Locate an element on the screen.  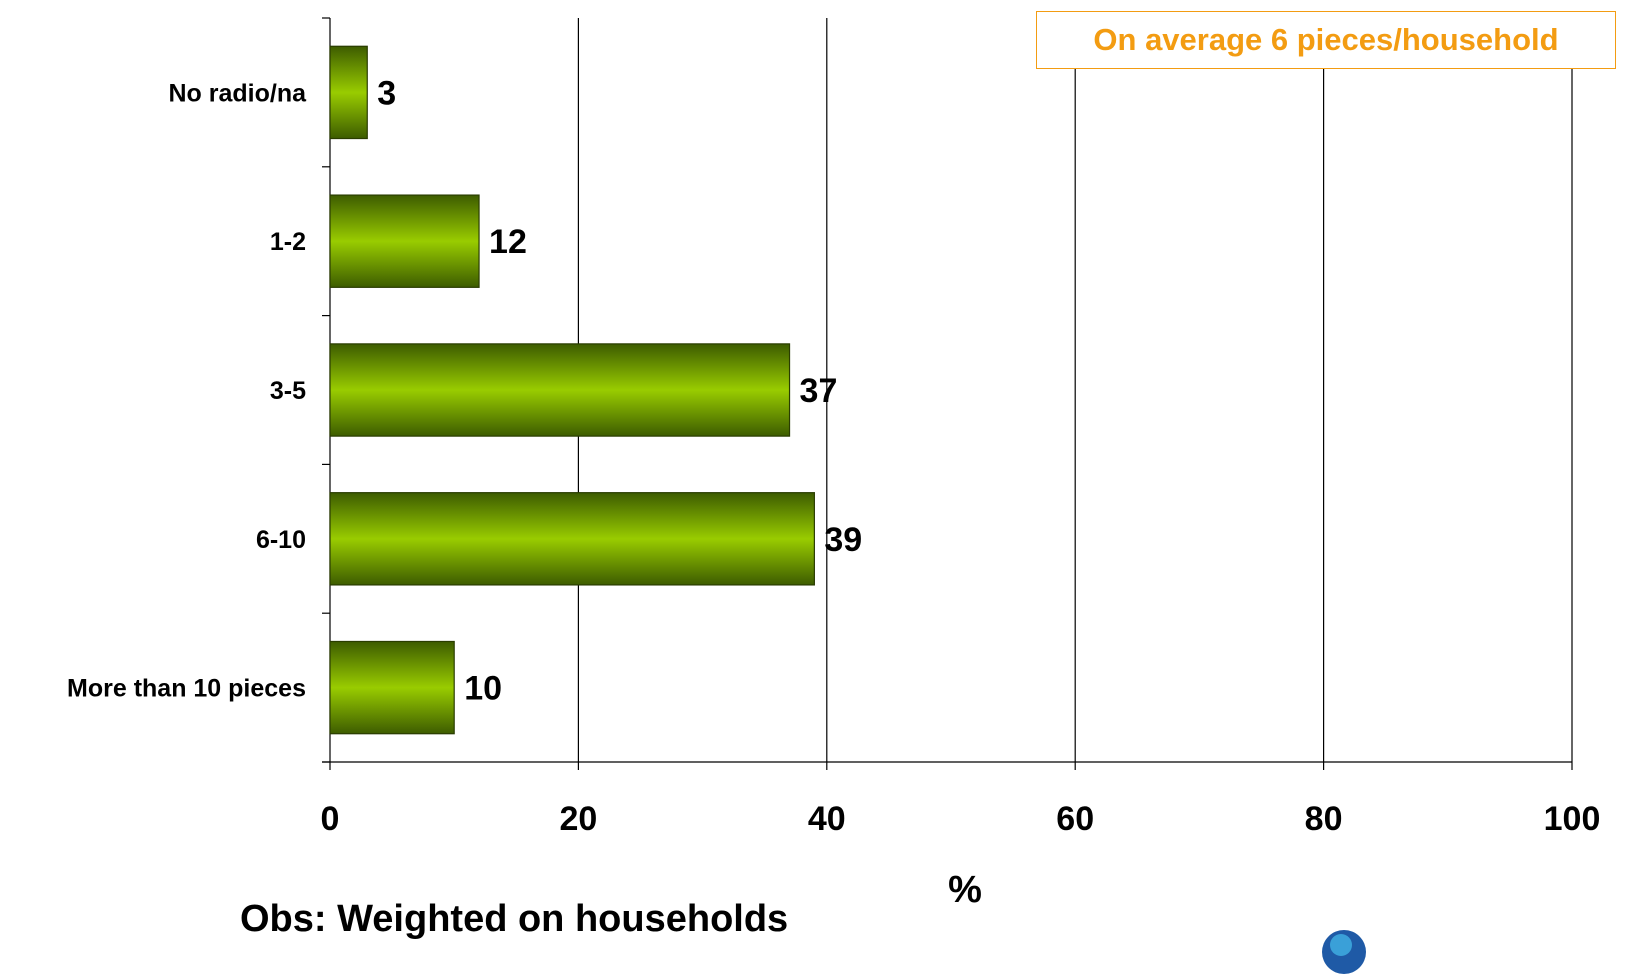
average-callout: On average 6 pieces/household is located at coordinates (1326, 40).